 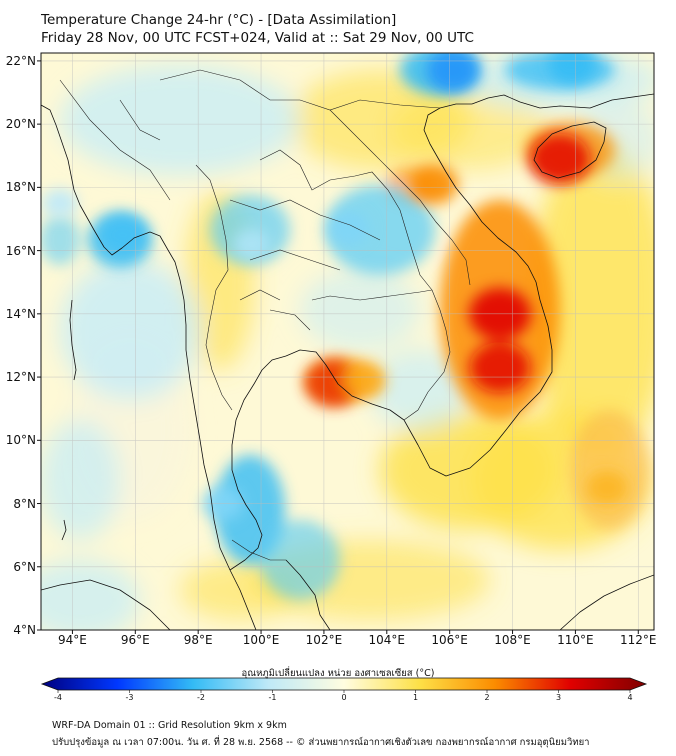 What do you see at coordinates (20, 250) in the screenshot?
I see `lat-tick-label: 16°N` at bounding box center [20, 250].